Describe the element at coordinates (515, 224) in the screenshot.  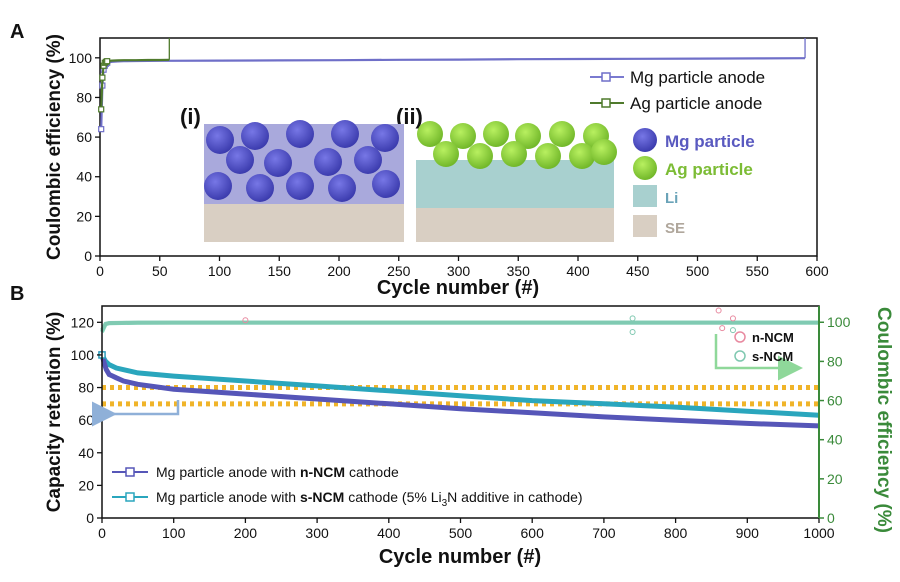
I see `inset-ii-se-layer` at that location.